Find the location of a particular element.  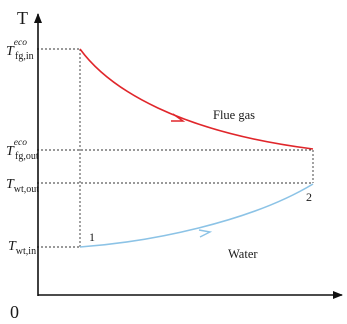

label-t-fg-in-main: T is located at coordinates (10, 51).